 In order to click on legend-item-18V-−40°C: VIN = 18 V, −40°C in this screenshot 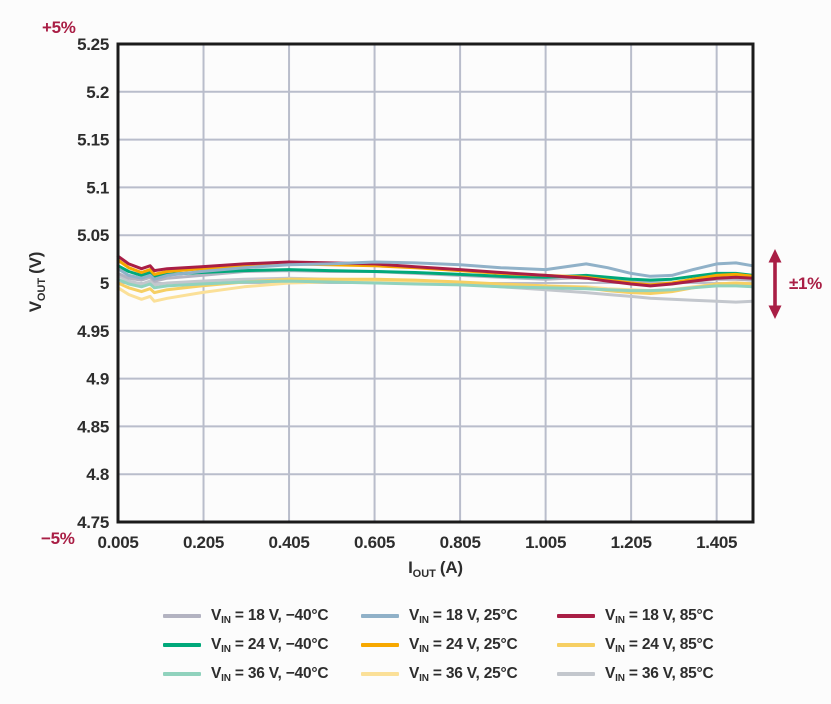, I will do `click(262, 615)`.